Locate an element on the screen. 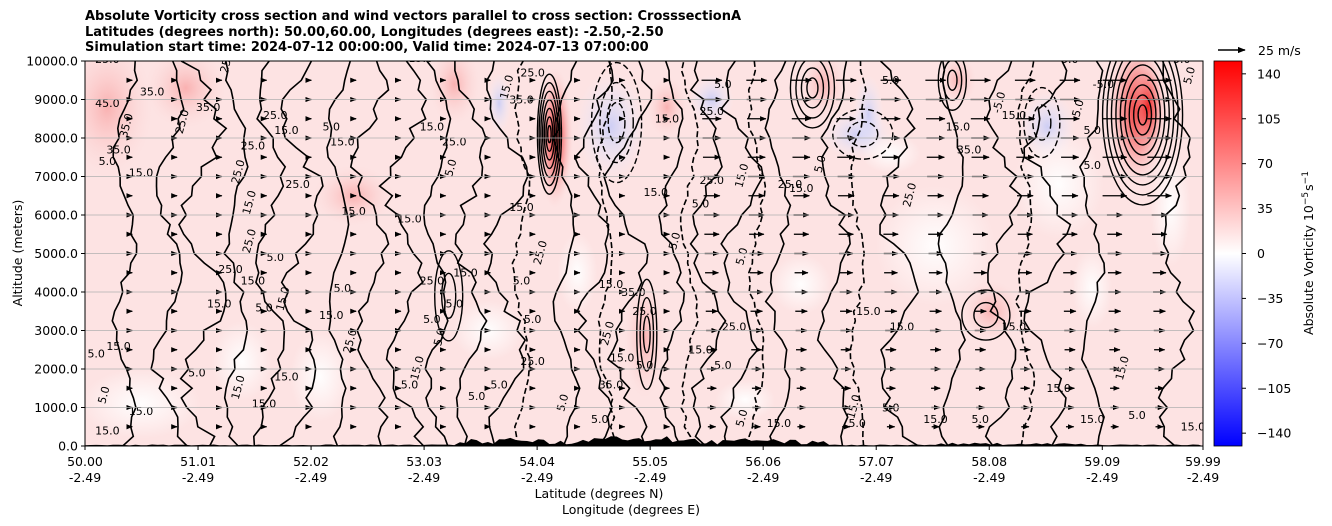 The image size is (1332, 526). colorbar-label-text: Absolute Vorticity 10 is located at coordinates (1308, 270).